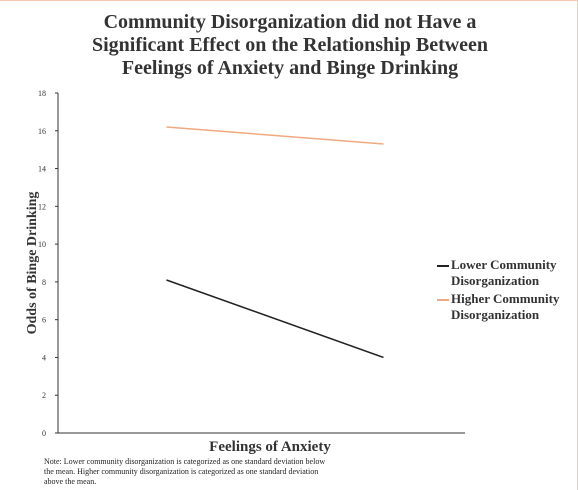 The height and width of the screenshot is (490, 578). I want to click on y-tick-label: 18, so click(42, 93).